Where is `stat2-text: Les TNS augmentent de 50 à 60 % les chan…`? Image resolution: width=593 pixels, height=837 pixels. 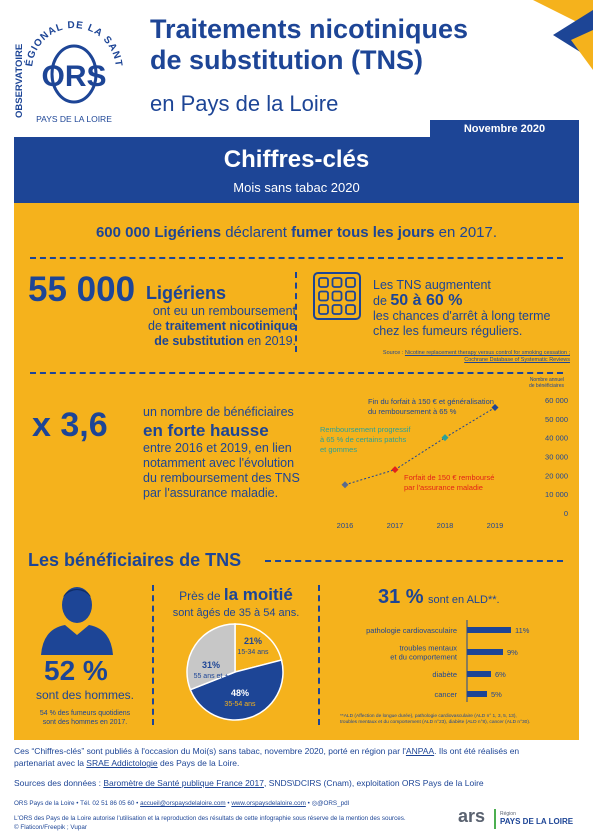
stat2-text: Les TNS augmentent de 50 à 60 % les chan… is located at coordinates (473, 308).